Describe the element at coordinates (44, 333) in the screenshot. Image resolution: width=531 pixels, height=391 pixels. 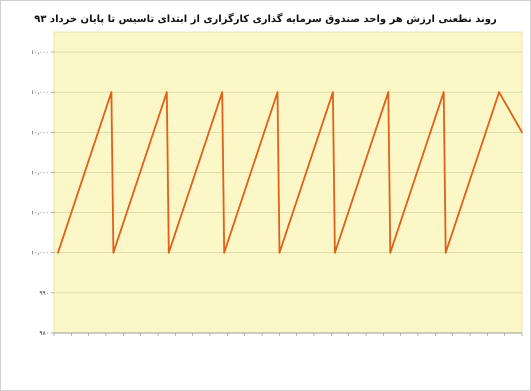
I see `y-tick-label: ۹۸۰` at that location.